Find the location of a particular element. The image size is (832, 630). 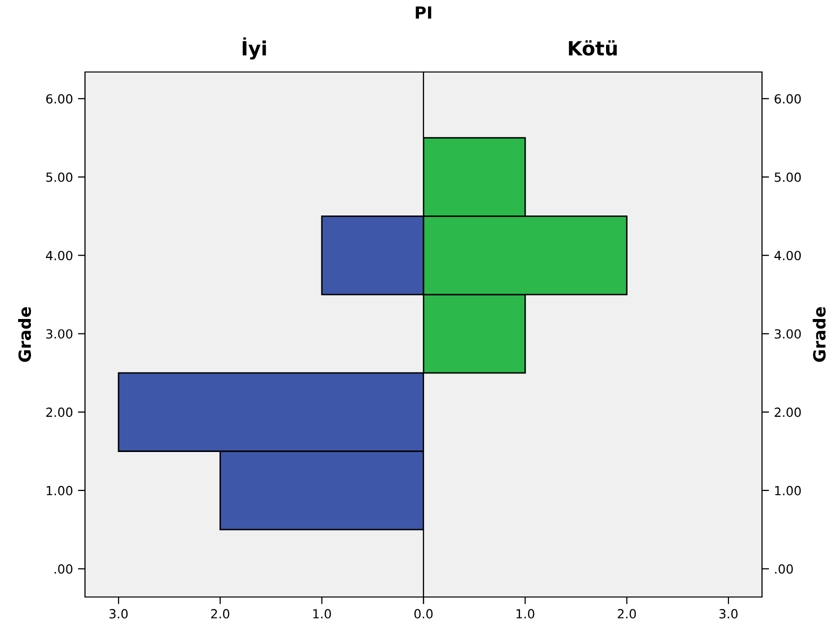

chart-title: PI is located at coordinates (424, 12).